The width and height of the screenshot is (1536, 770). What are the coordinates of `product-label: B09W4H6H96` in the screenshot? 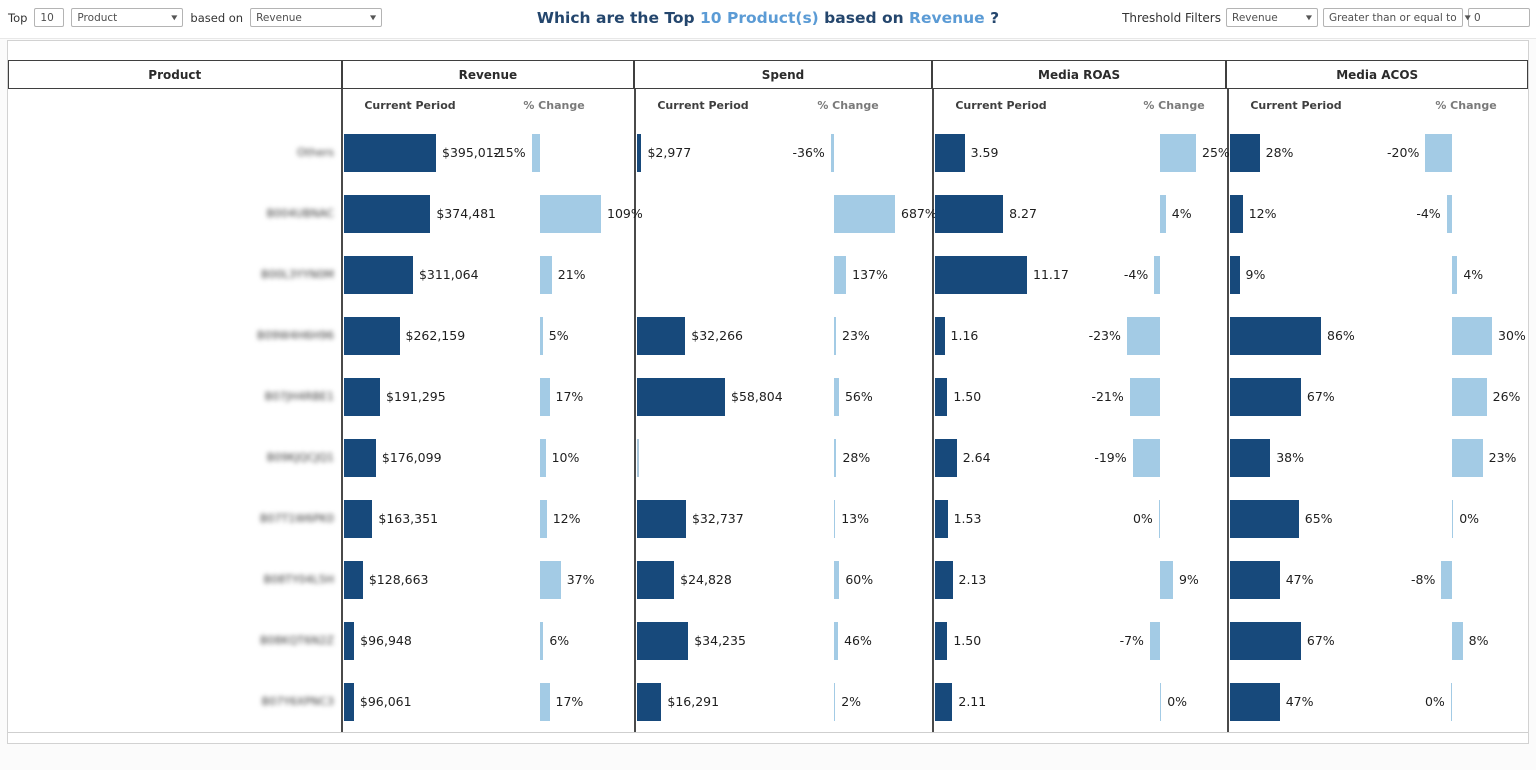 It's located at (295, 336).